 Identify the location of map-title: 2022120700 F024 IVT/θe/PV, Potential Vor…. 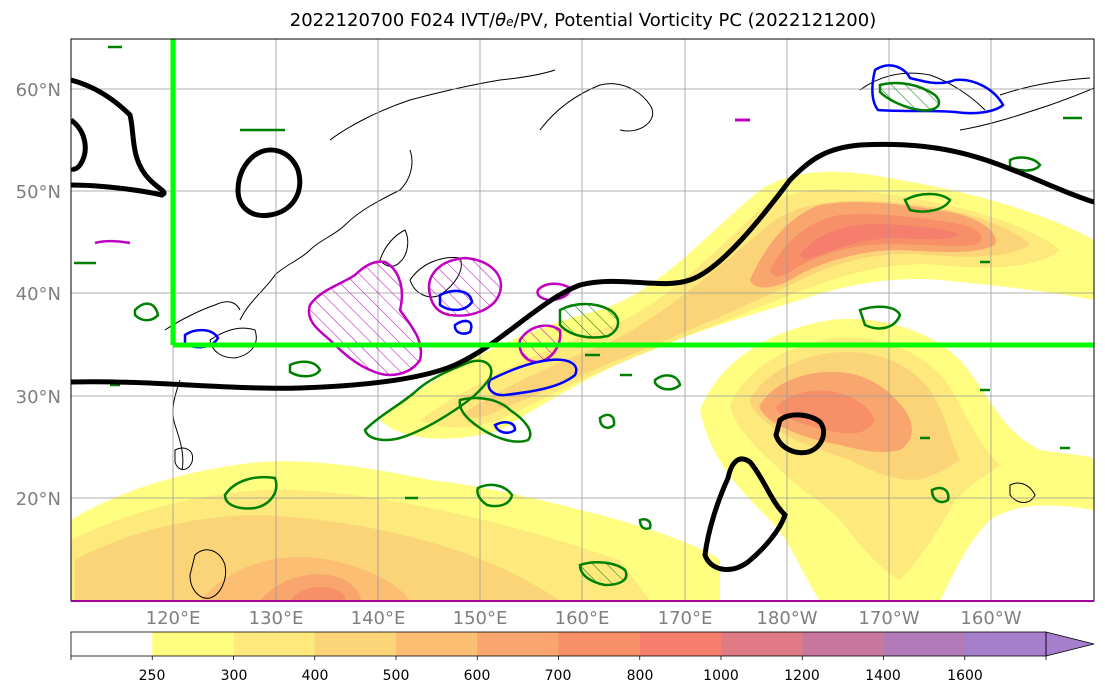
(583, 20).